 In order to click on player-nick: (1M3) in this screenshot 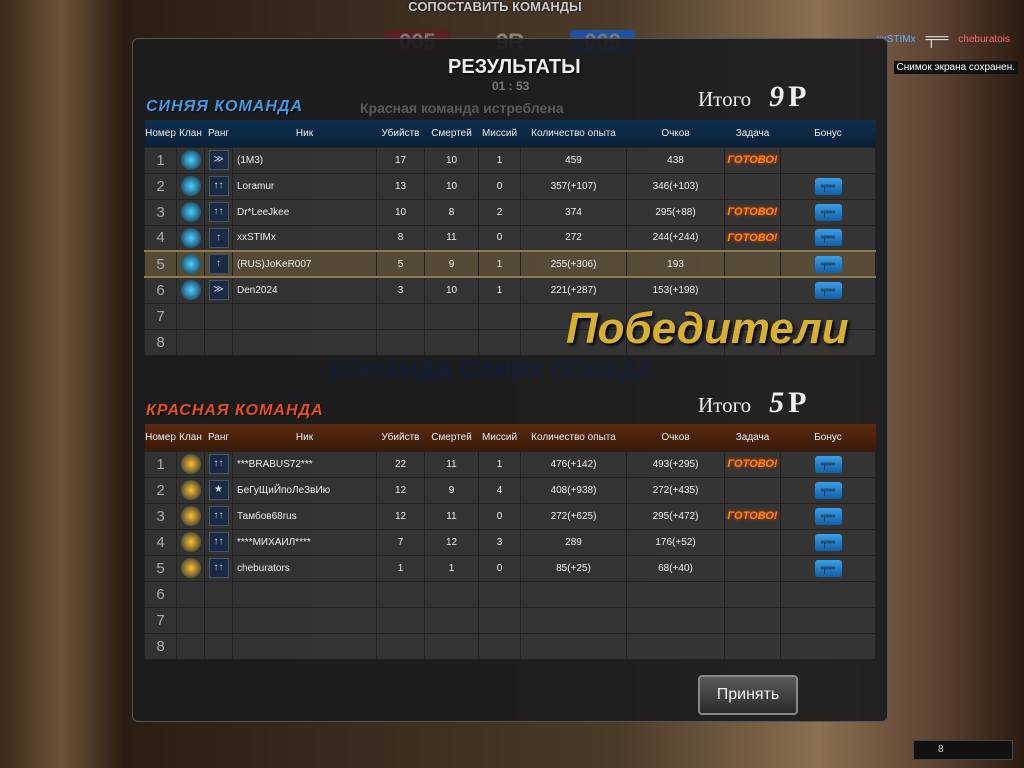, I will do `click(304, 160)`.